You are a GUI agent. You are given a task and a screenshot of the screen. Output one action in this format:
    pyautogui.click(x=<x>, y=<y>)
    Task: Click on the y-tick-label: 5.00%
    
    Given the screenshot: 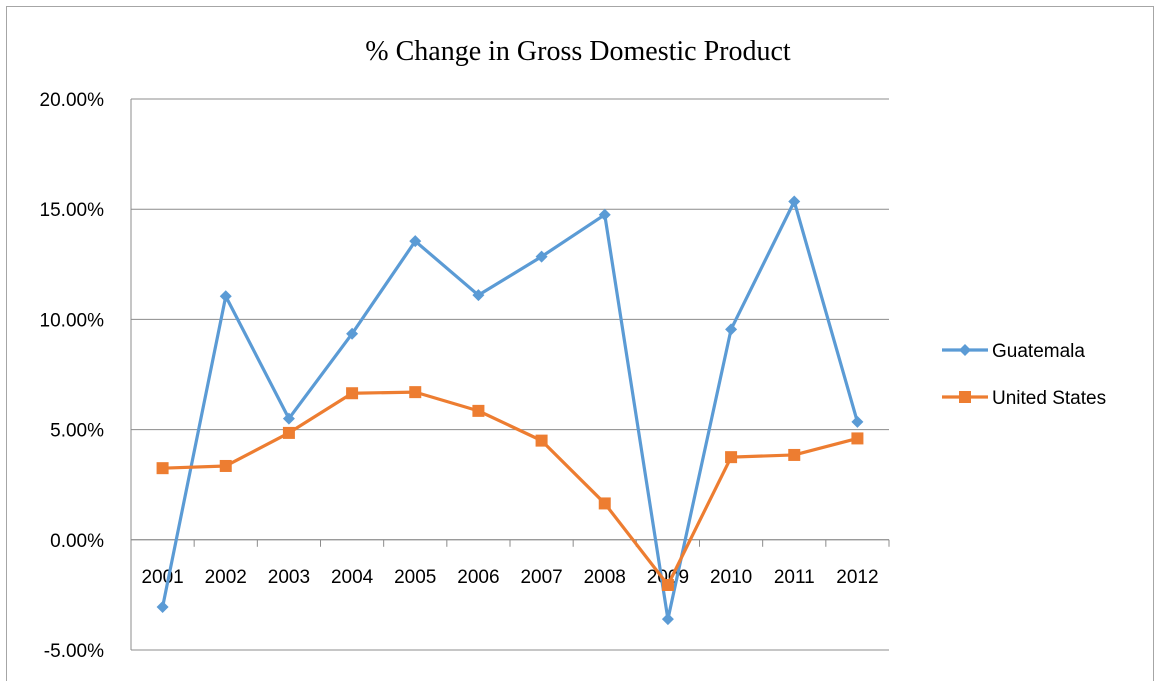 What is the action you would take?
    pyautogui.click(x=77, y=431)
    